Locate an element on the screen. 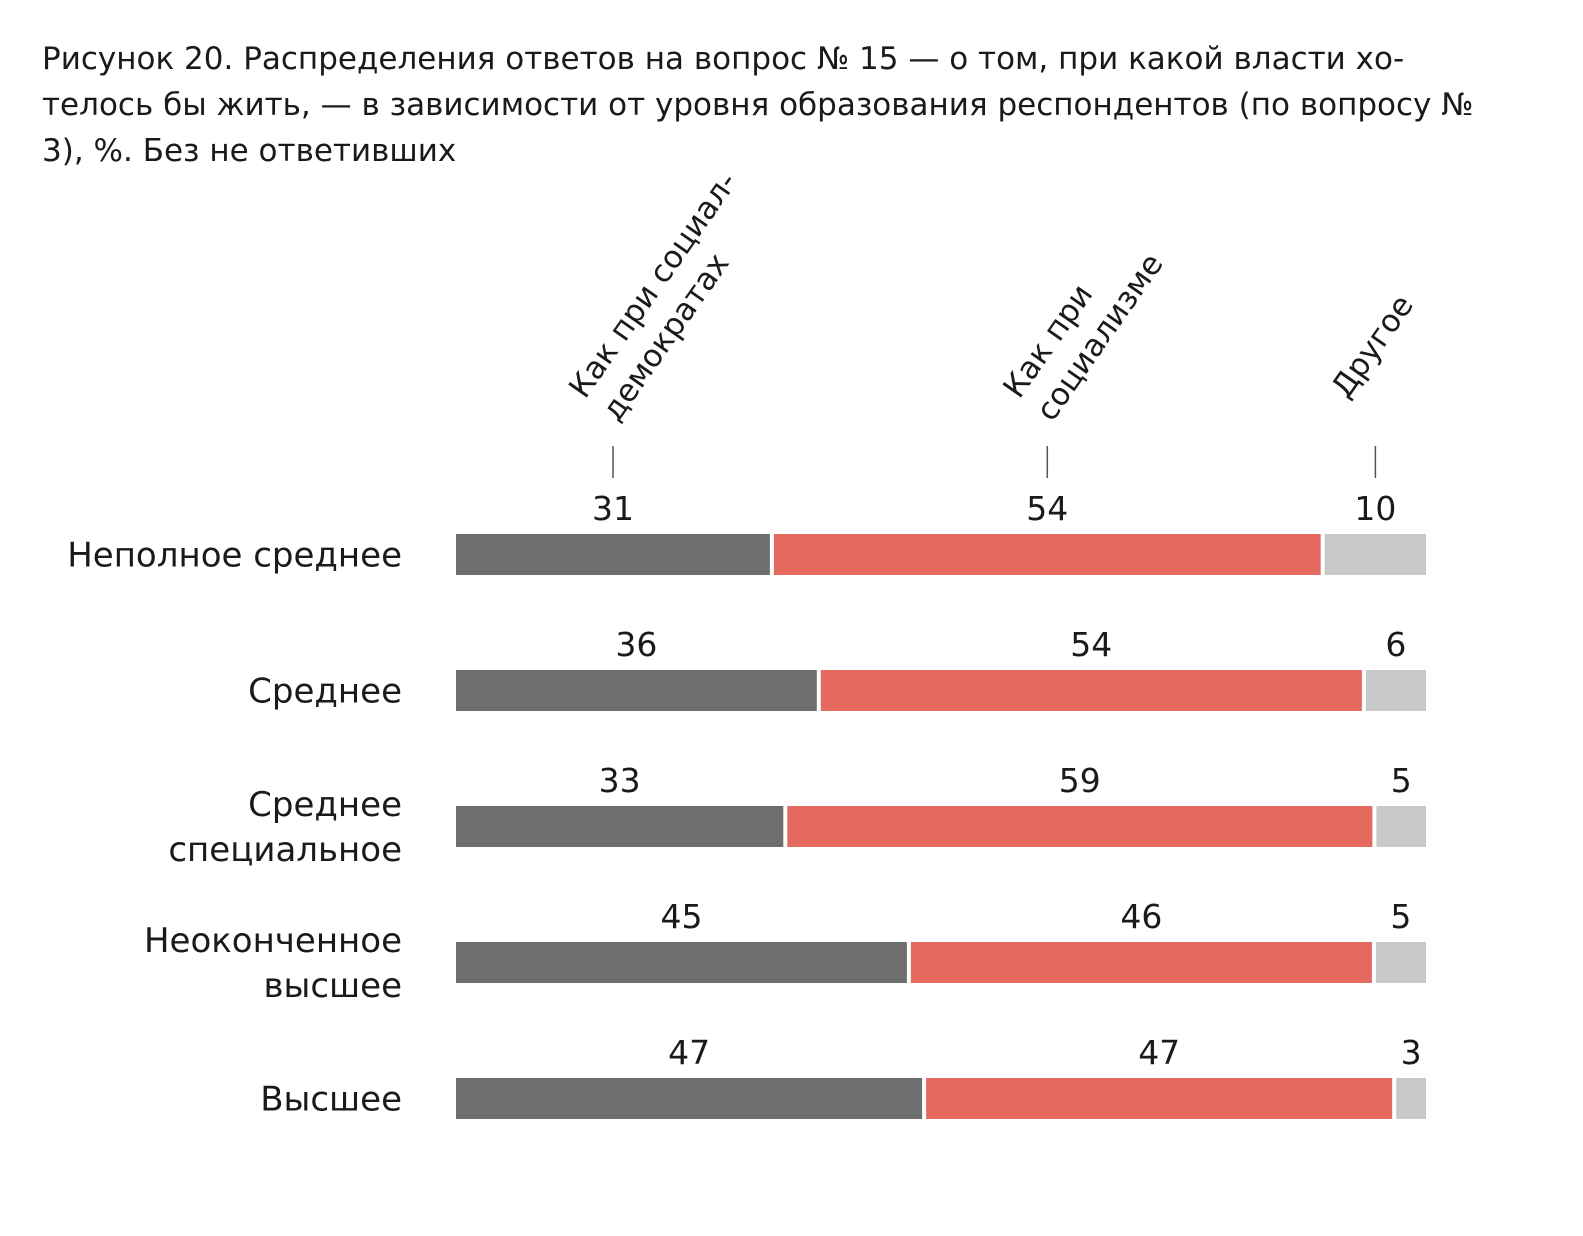 This screenshot has width=1583, height=1236. series-label-line: Другое is located at coordinates (1372, 346).